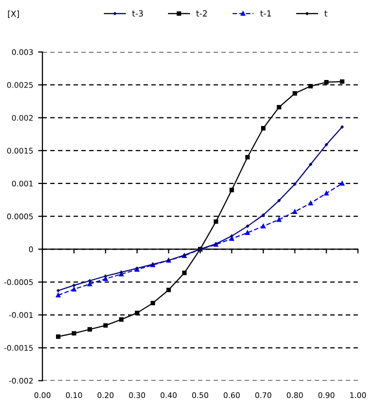 The width and height of the screenshot is (369, 416). Describe the element at coordinates (137, 13) in the screenshot. I see `legend-label: t-3` at that location.